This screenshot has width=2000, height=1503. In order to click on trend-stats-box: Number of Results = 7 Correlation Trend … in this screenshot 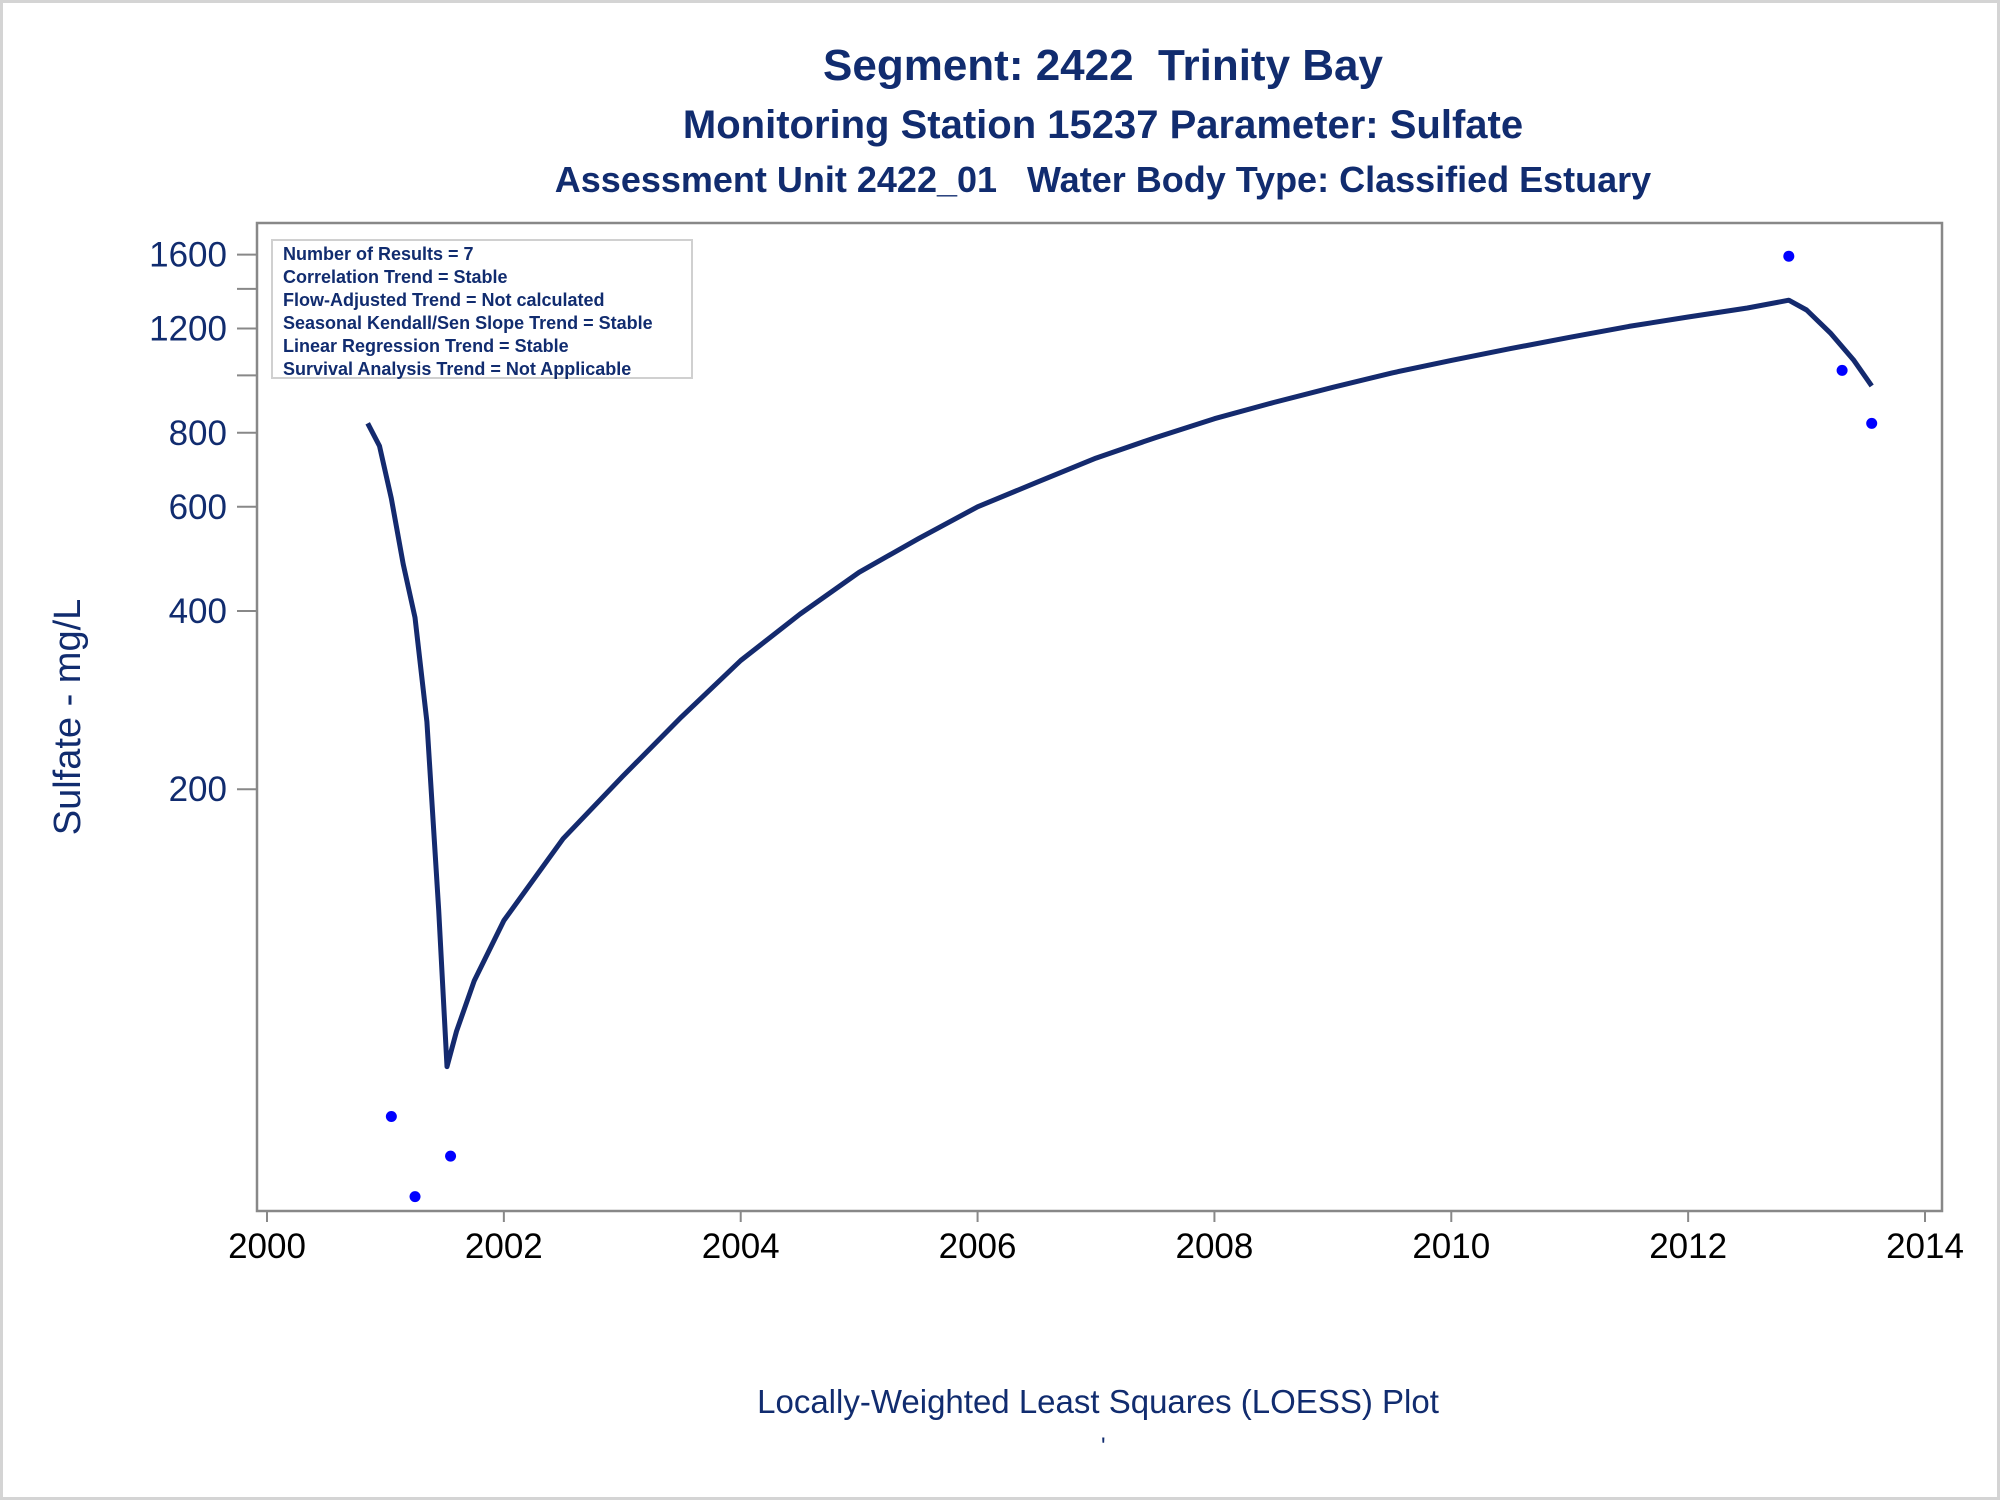, I will do `click(482, 309)`.